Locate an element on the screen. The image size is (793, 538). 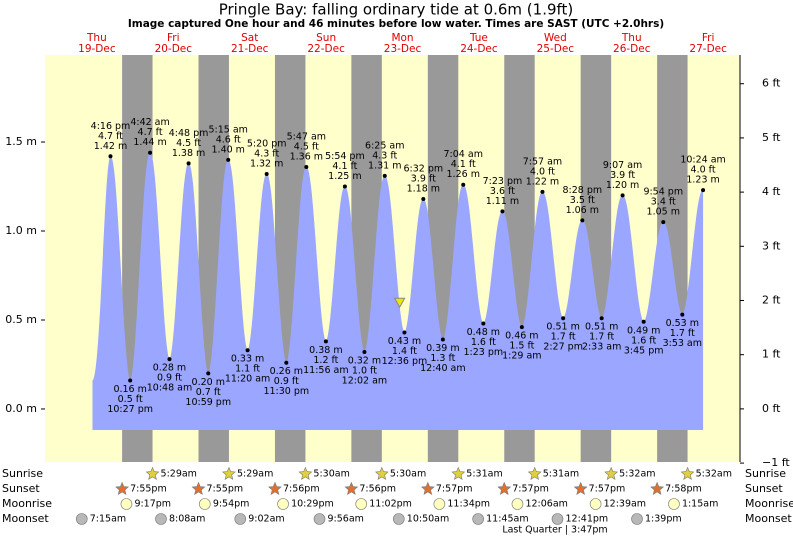
y-tick-label: 1.5 m is located at coordinates (21, 141).